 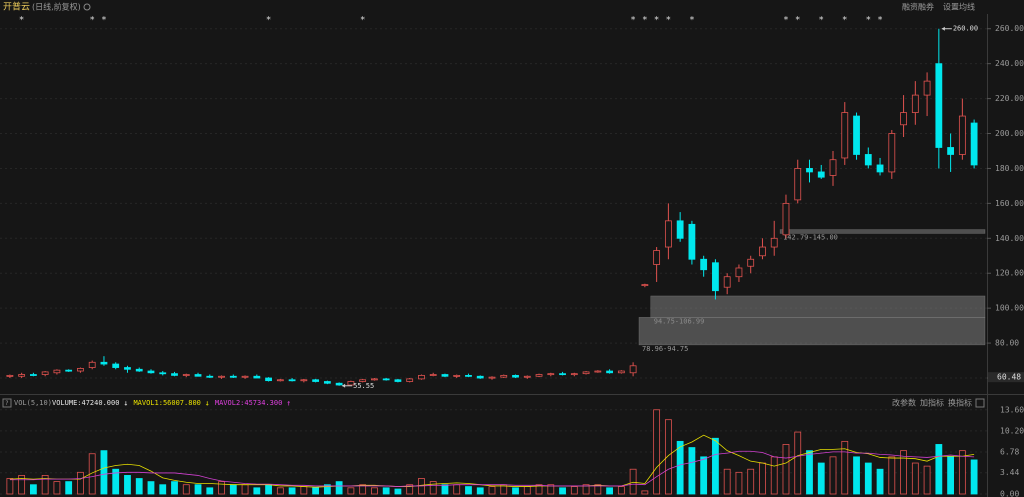 I want to click on y-tick-label: 140.00, so click(x=1009, y=238).